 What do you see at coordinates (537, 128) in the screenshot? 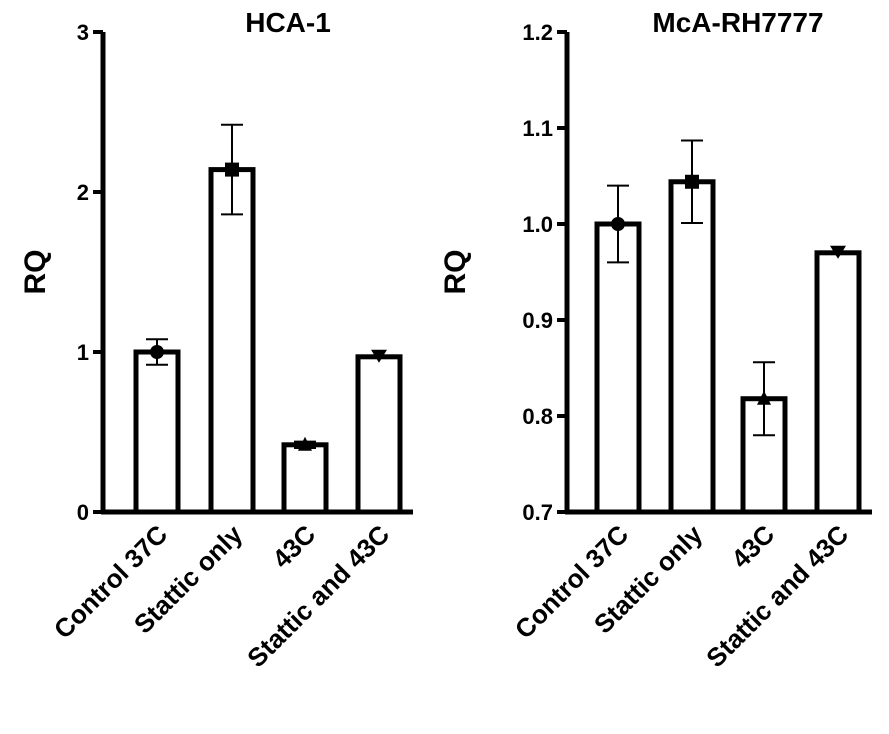
I see `y-tick-label: 1.1` at bounding box center [537, 128].